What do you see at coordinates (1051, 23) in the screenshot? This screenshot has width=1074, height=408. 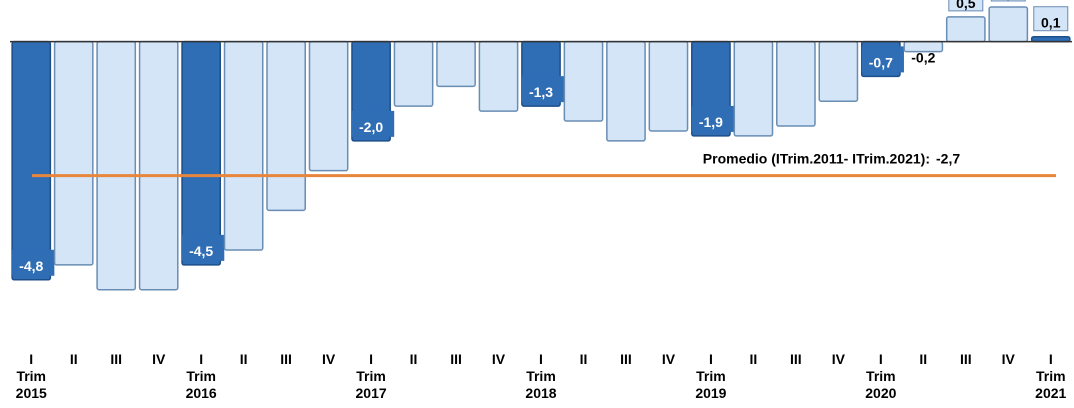 I see `data-label: 0,1` at bounding box center [1051, 23].